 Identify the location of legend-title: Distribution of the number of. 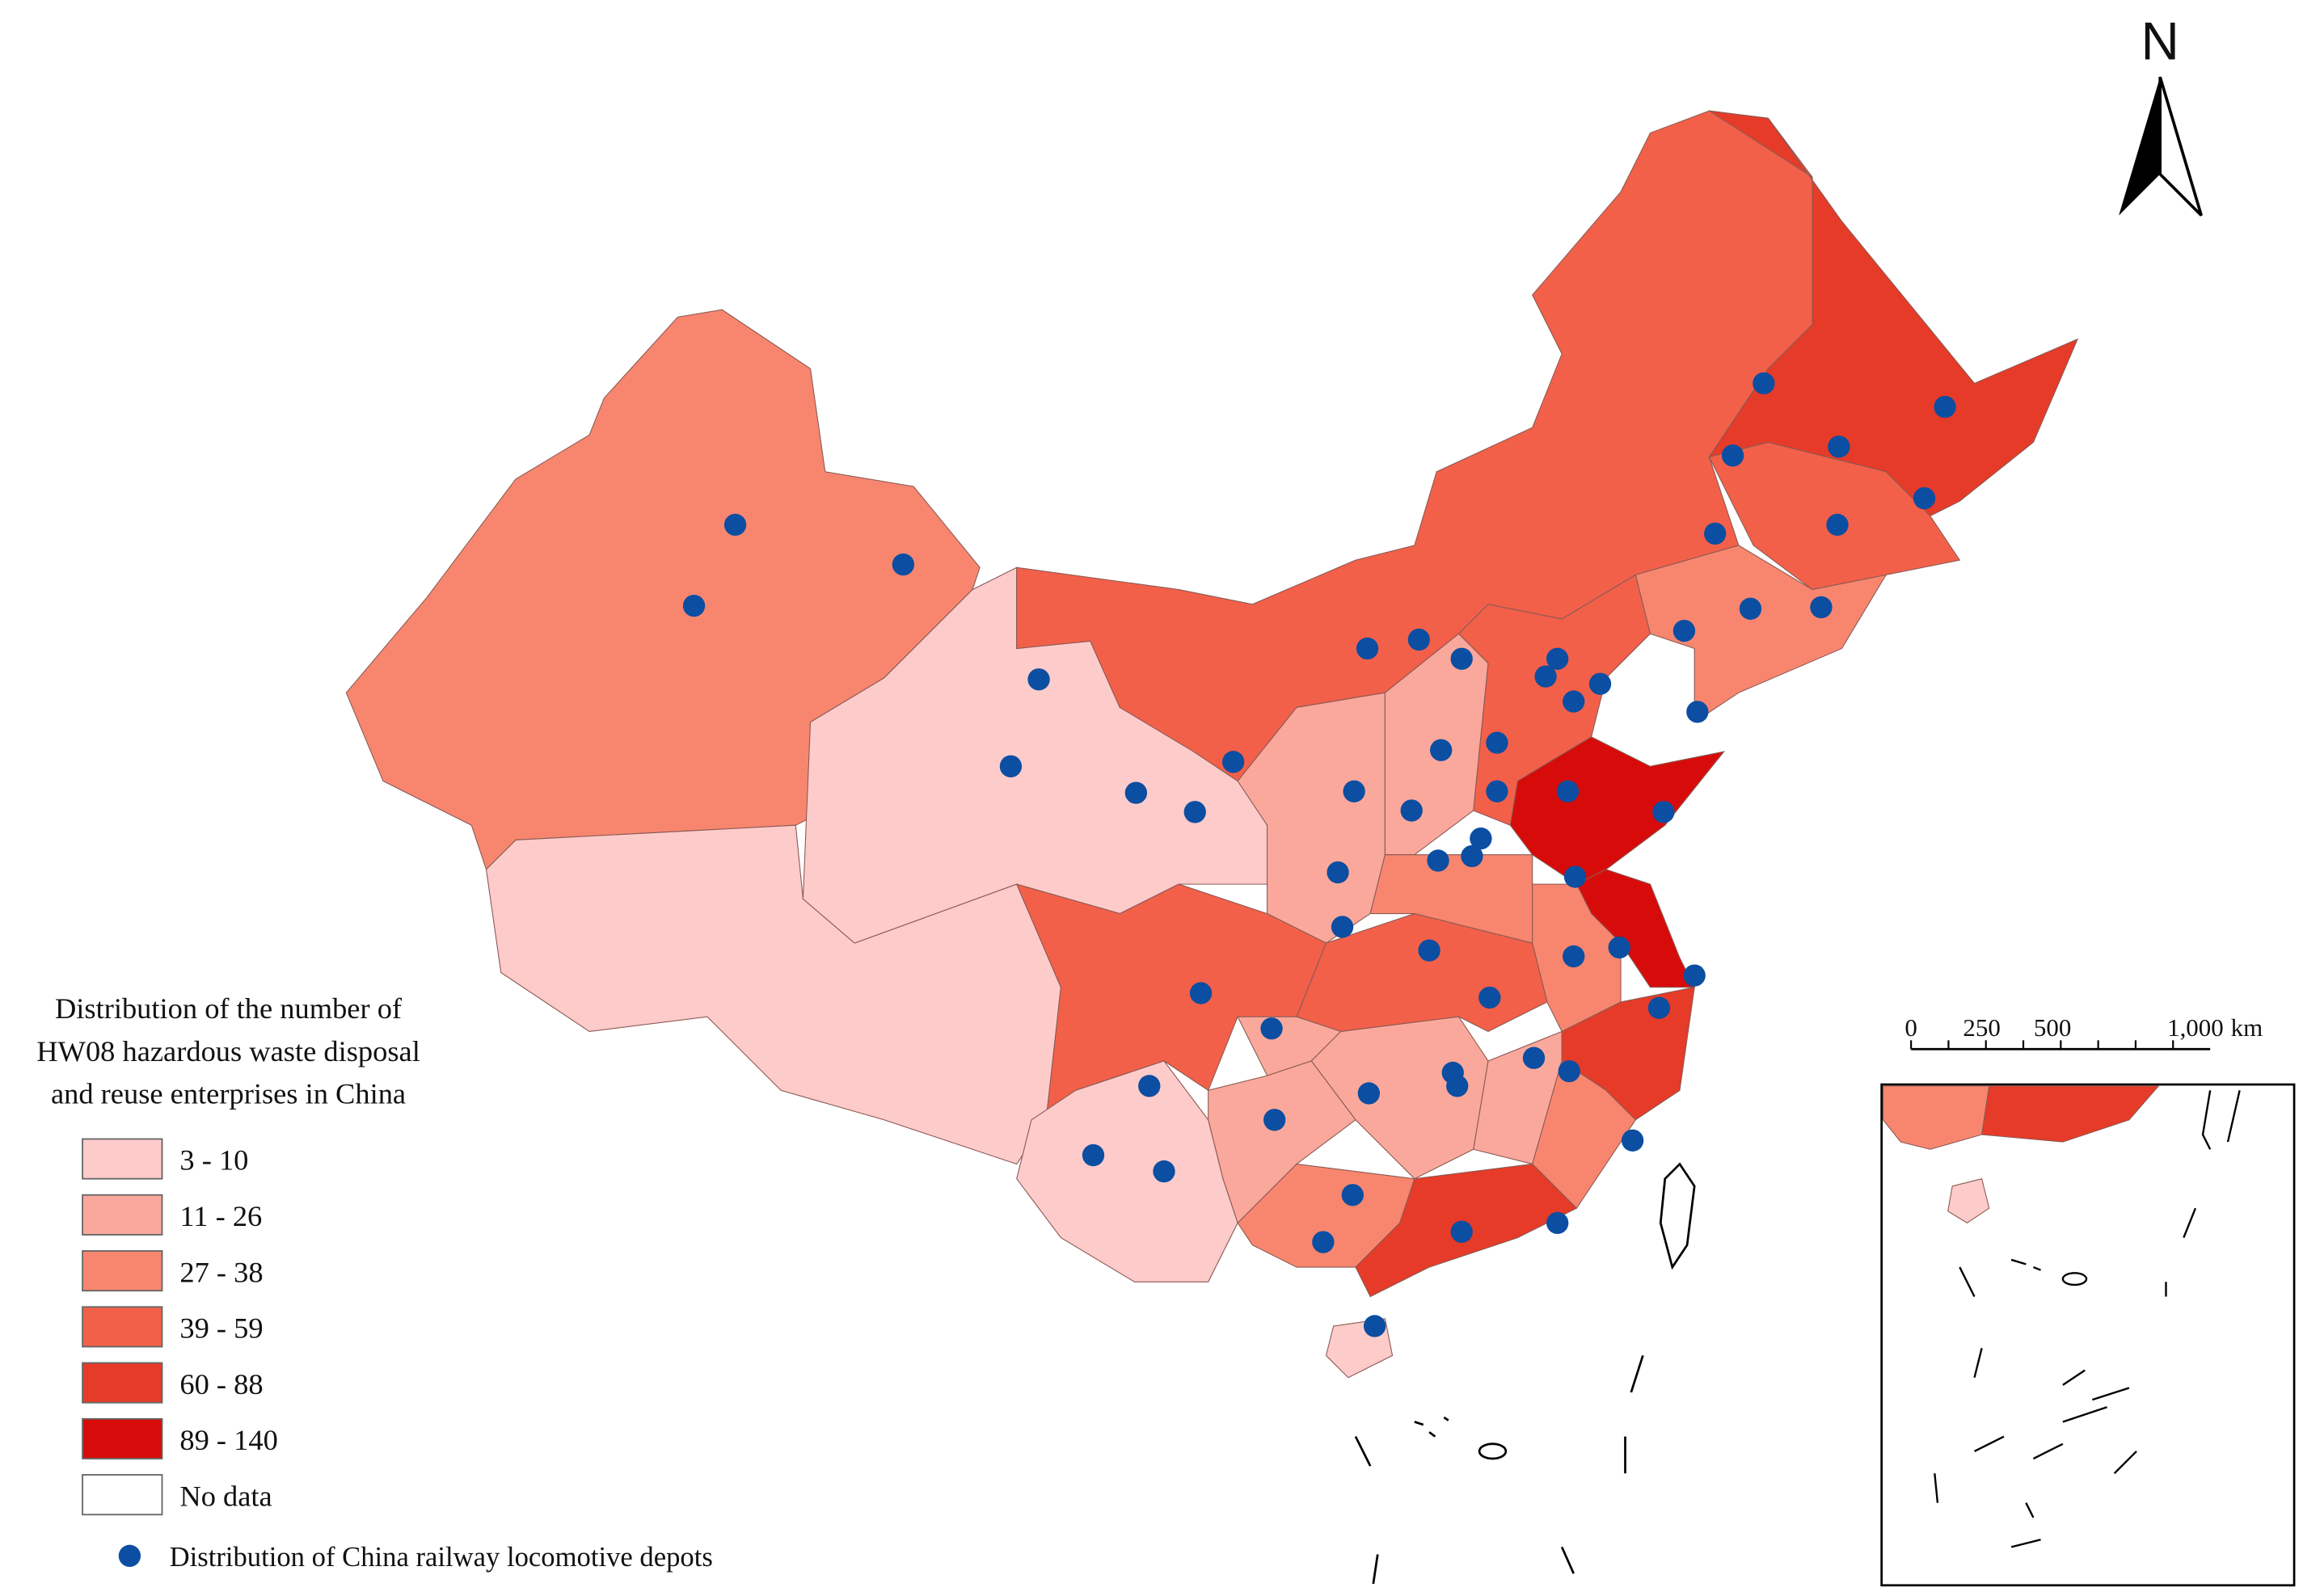
(229, 1008).